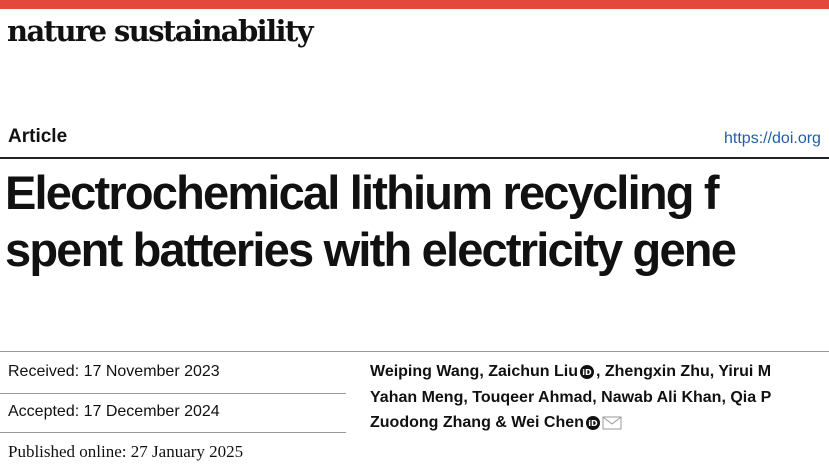 The width and height of the screenshot is (829, 467). What do you see at coordinates (114, 371) in the screenshot?
I see `received-date: Received: 17 November 2023` at bounding box center [114, 371].